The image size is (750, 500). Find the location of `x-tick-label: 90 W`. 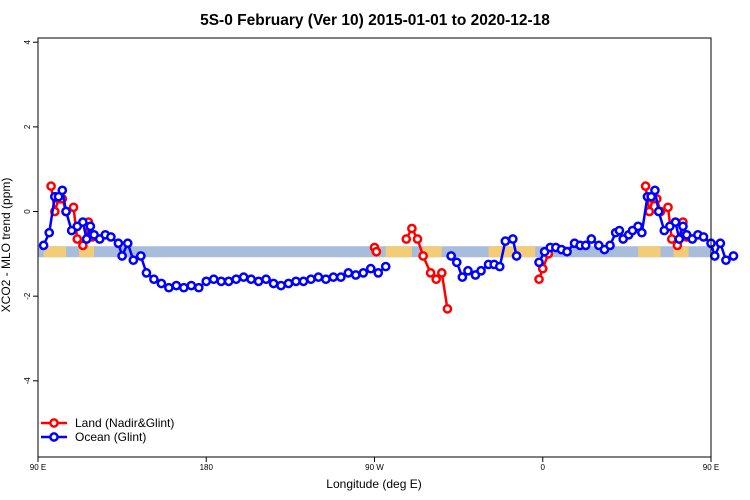

x-tick-label: 90 W is located at coordinates (374, 467).